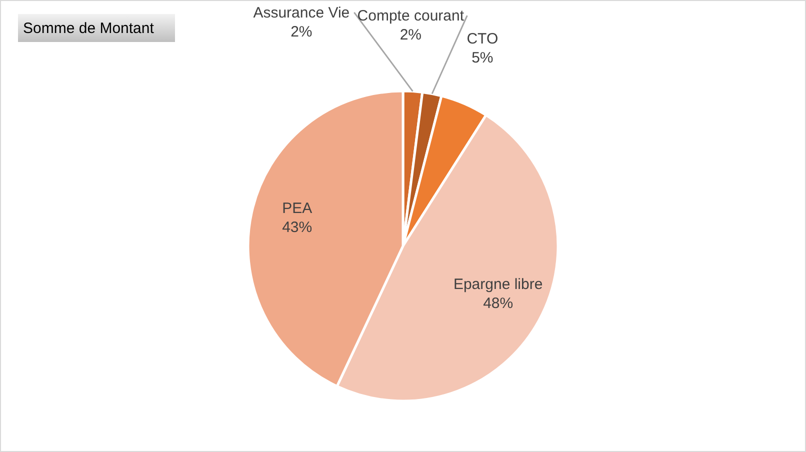 The width and height of the screenshot is (806, 452). I want to click on data-label: 5%, so click(483, 57).